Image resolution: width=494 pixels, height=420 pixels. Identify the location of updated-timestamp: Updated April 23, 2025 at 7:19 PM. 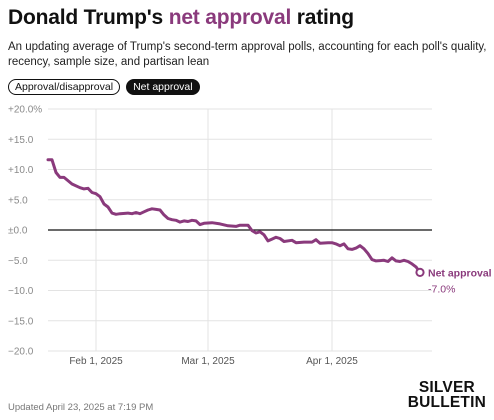
(81, 407).